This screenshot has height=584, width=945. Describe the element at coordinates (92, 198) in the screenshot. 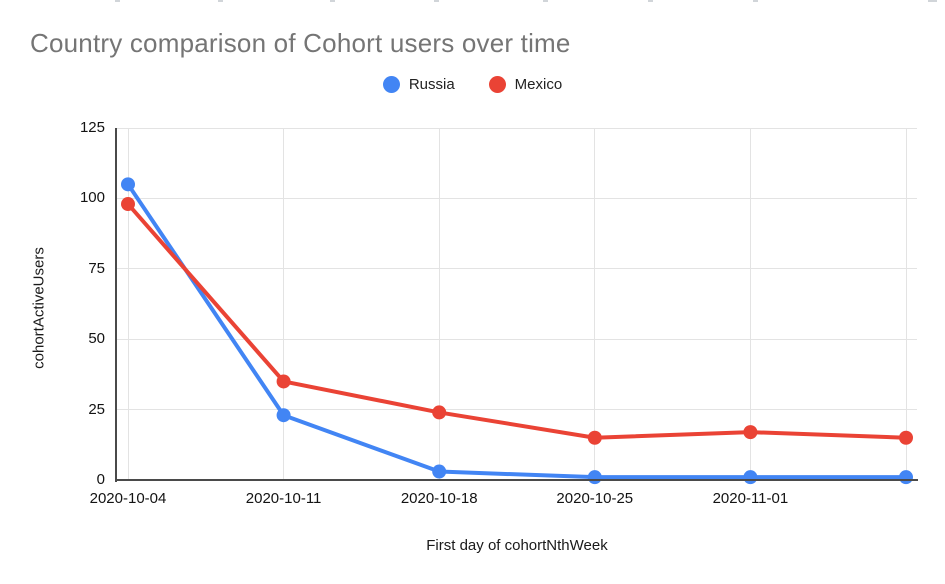

I see `y-tick-label-100: 100` at that location.